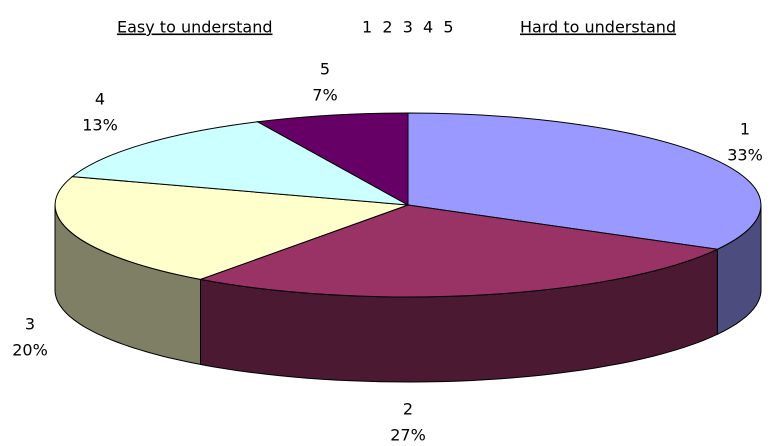 The height and width of the screenshot is (446, 776). What do you see at coordinates (100, 99) in the screenshot?
I see `slice-category: 4` at bounding box center [100, 99].